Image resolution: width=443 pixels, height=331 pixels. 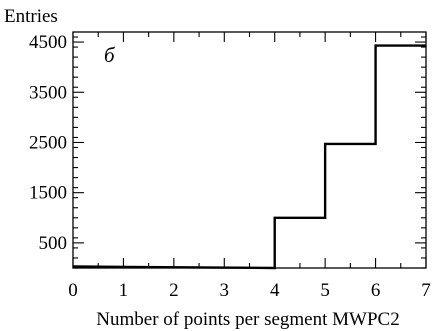 What do you see at coordinates (110, 55) in the screenshot?
I see `panel-label: б` at bounding box center [110, 55].